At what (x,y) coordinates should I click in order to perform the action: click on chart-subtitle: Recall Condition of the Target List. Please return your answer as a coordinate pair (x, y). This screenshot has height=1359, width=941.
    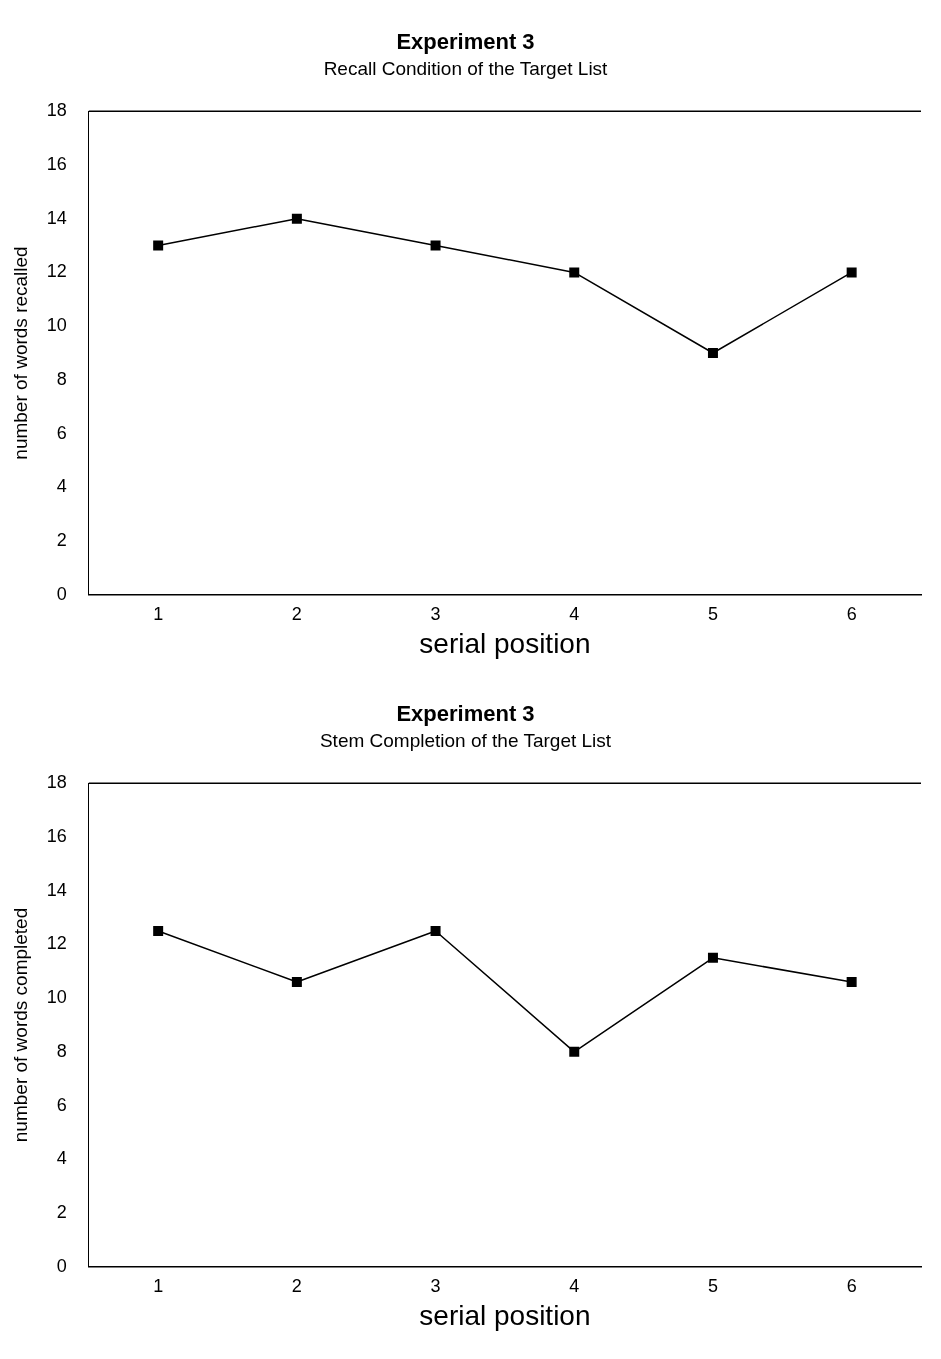
    Looking at the image, I should click on (466, 69).